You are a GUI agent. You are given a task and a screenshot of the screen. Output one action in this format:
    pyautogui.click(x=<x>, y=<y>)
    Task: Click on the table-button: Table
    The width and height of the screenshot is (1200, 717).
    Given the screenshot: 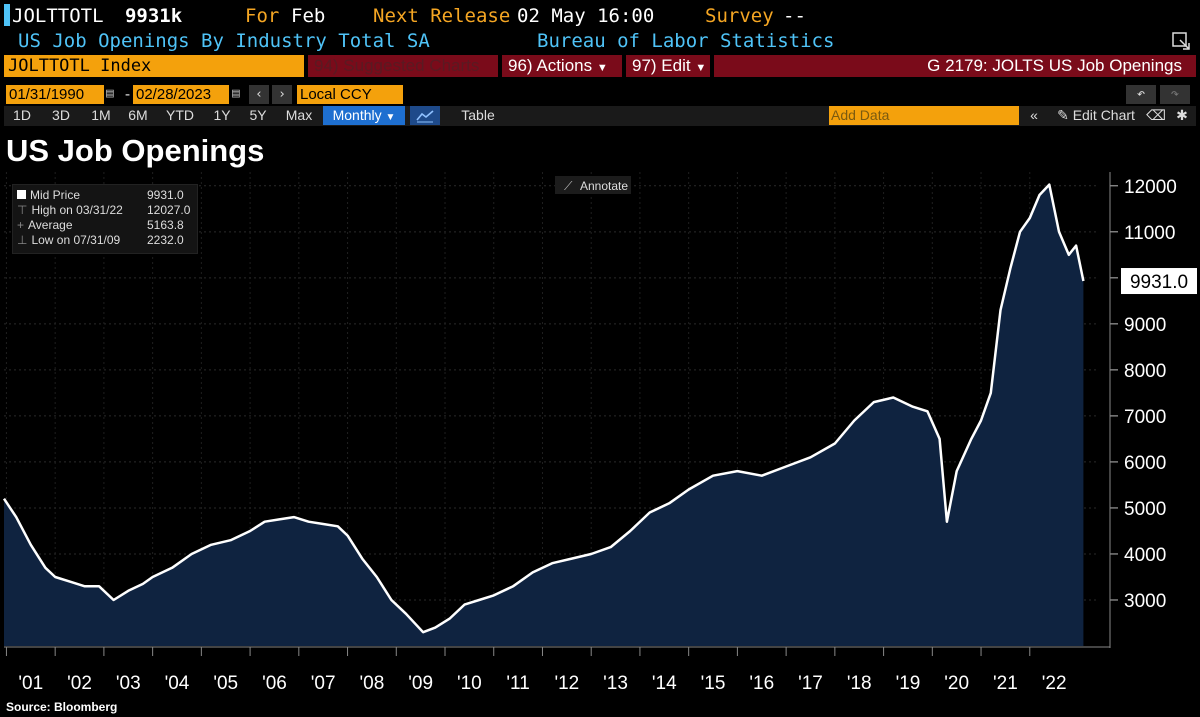 What is the action you would take?
    pyautogui.click(x=478, y=115)
    